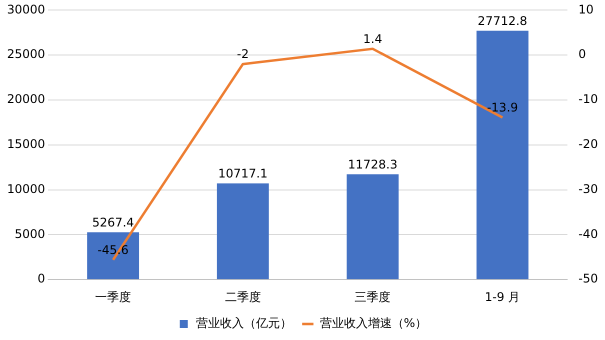  I want to click on legend-label: 营业收入增速（%）, so click(374, 323).